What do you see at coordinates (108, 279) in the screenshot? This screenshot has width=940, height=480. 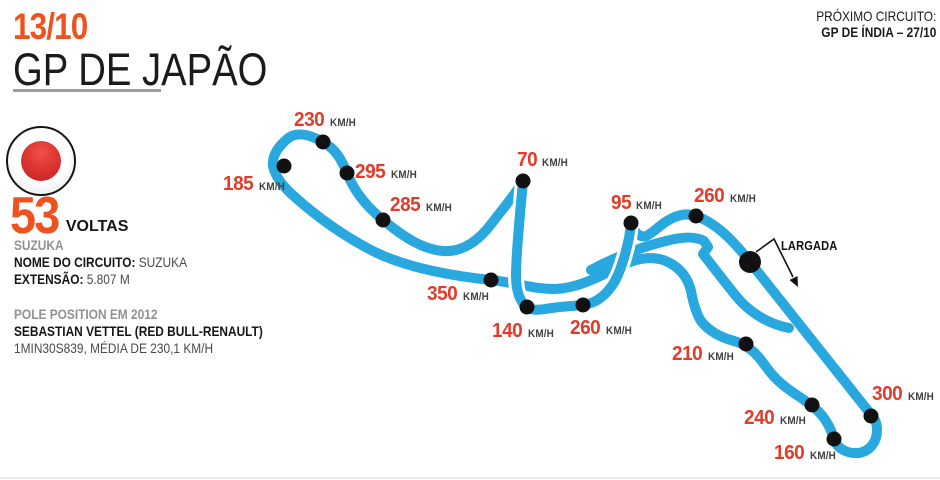 I see `circuit-length-value: 5.807 M` at bounding box center [108, 279].